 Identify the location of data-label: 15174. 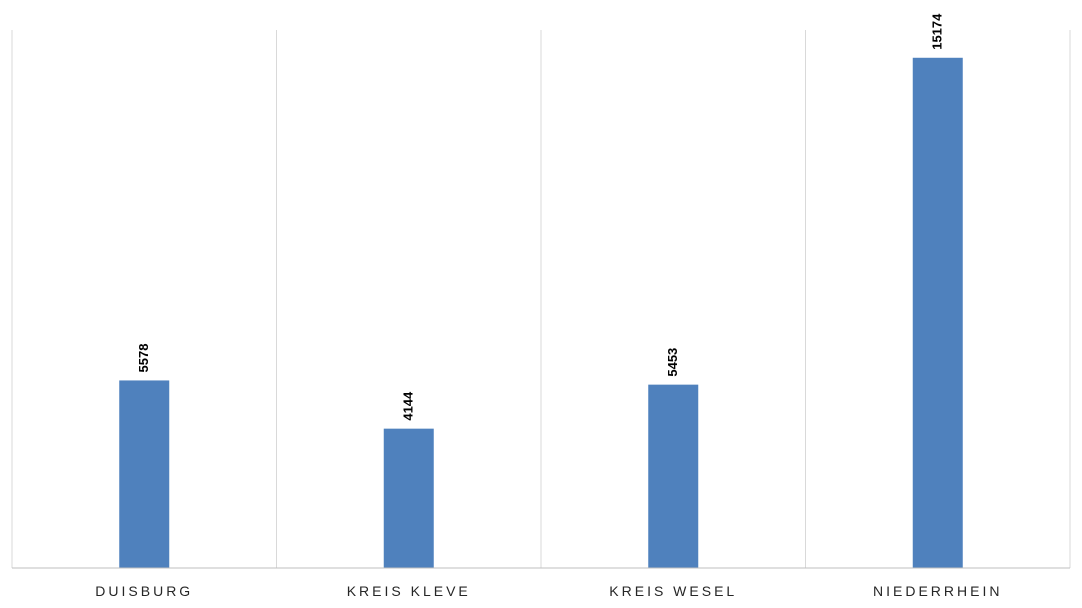
(937, 31).